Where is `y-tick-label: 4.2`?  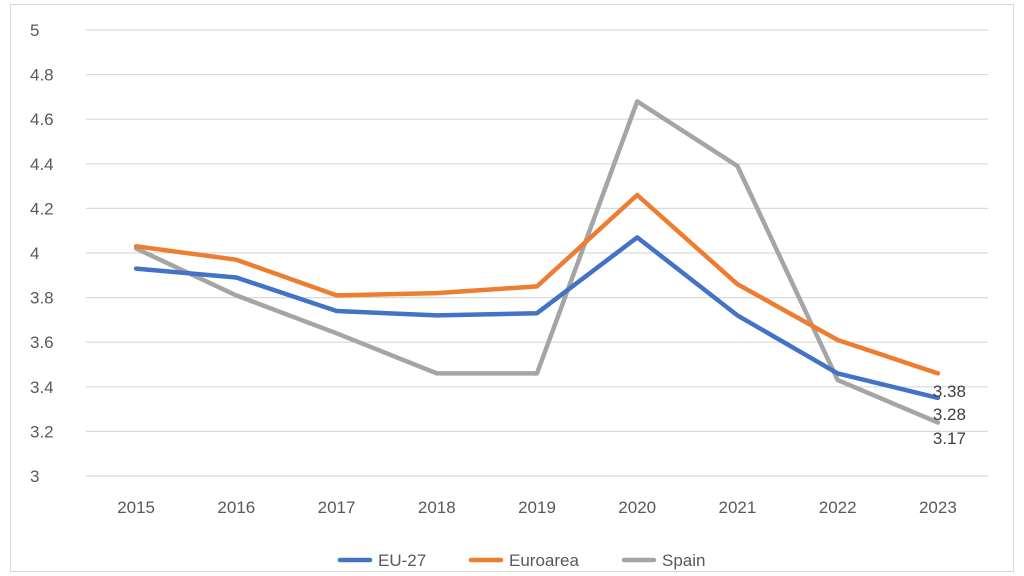 y-tick-label: 4.2 is located at coordinates (42, 208).